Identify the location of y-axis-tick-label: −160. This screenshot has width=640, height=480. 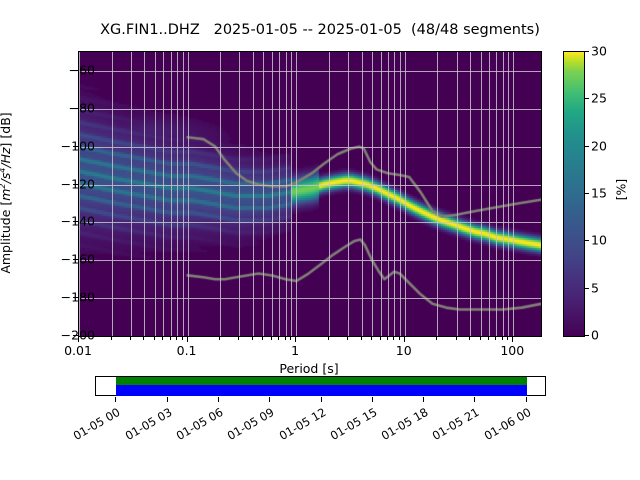
(77, 259).